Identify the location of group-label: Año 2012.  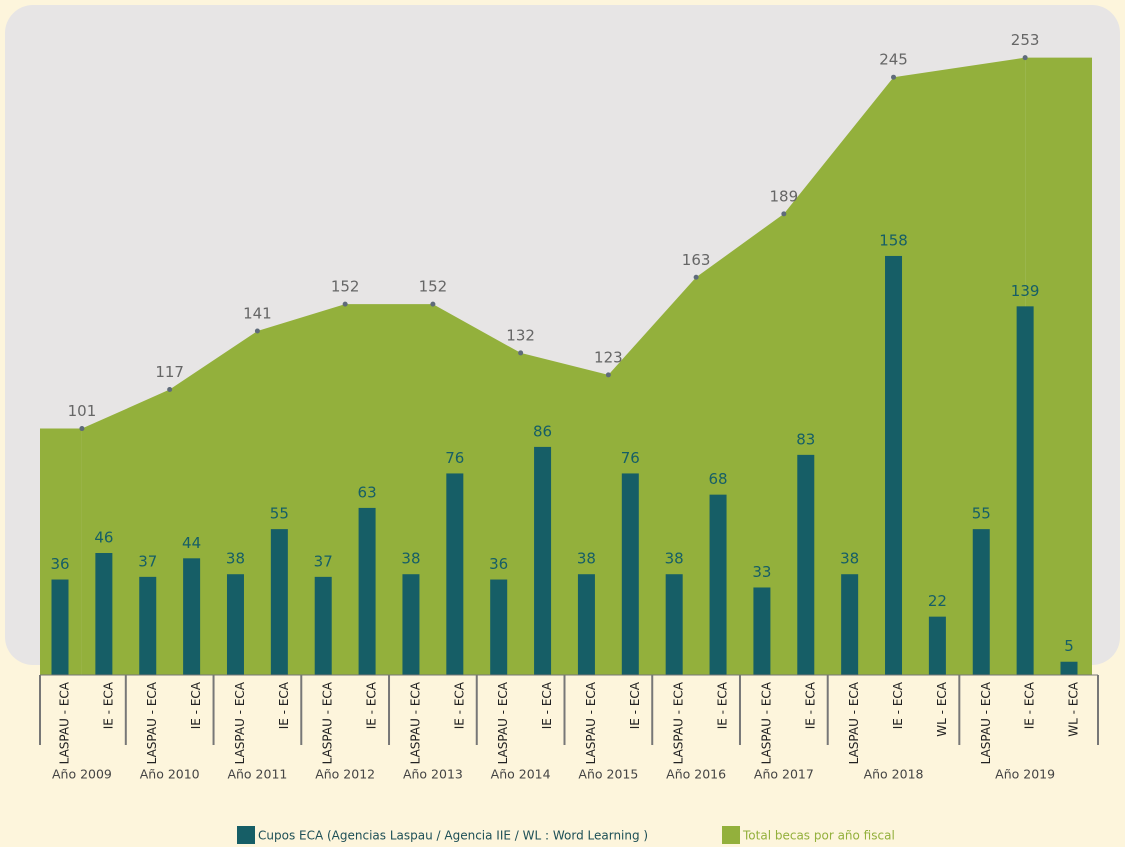
(345, 774).